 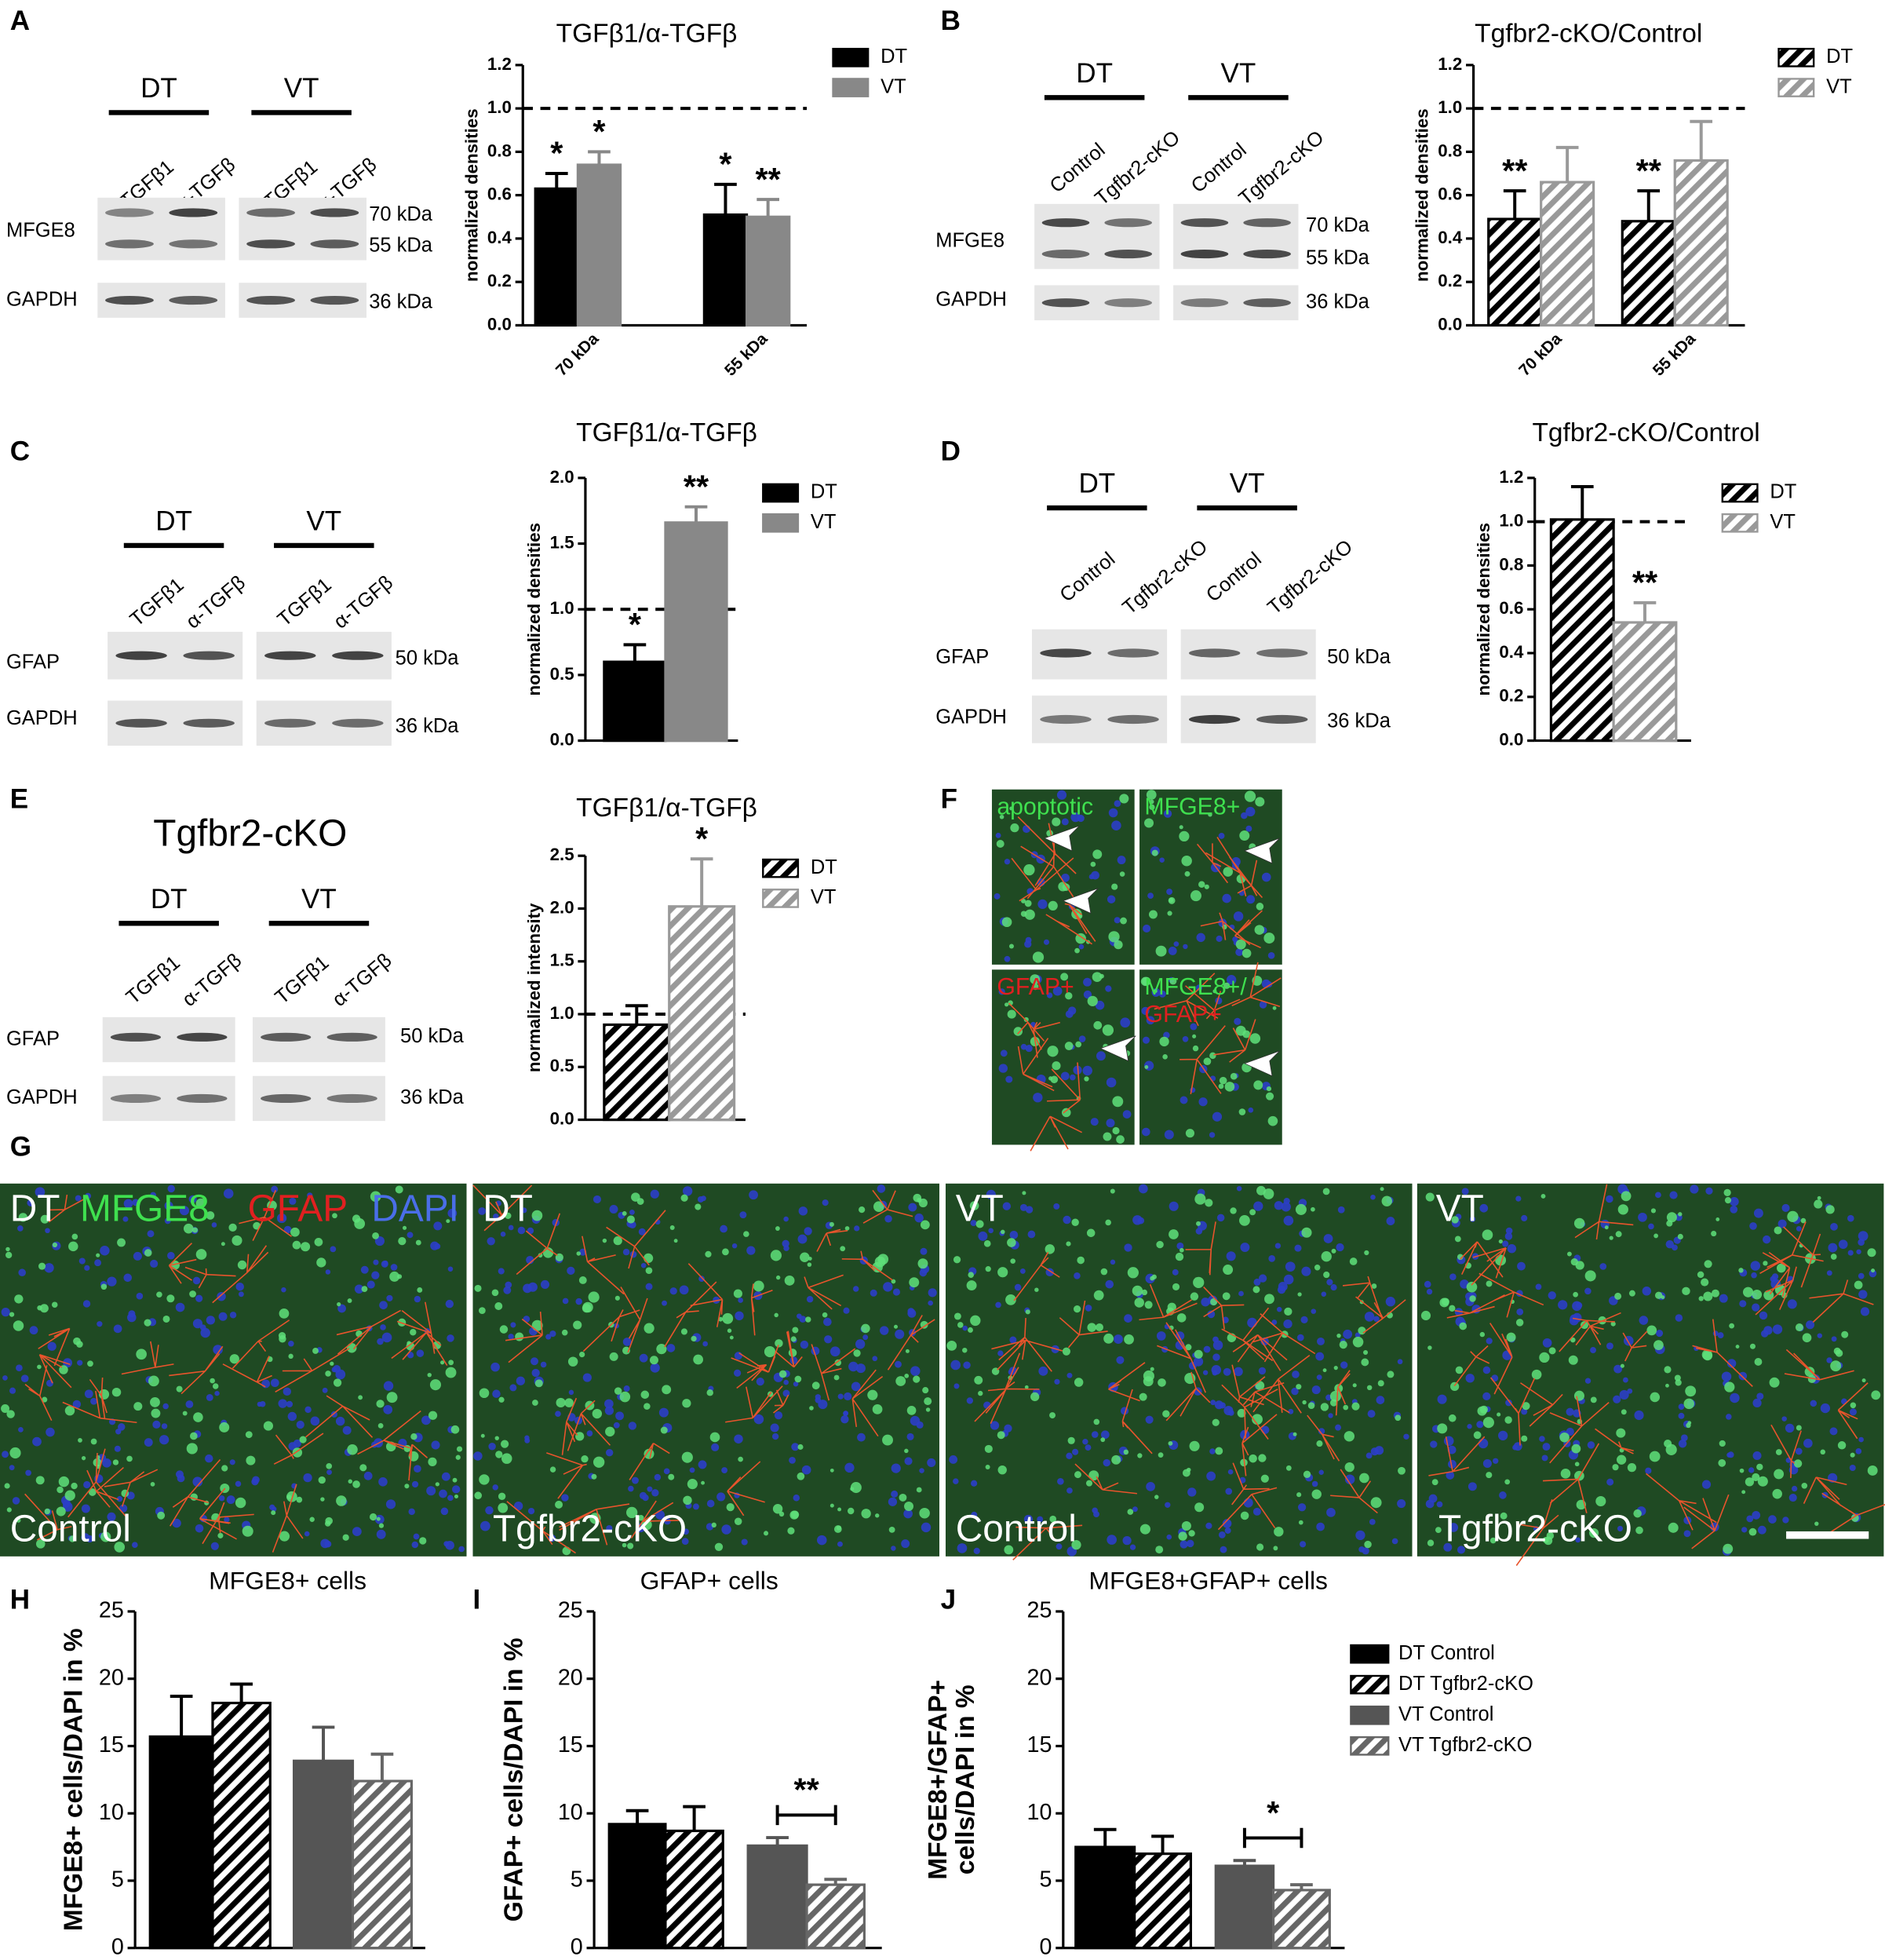 What do you see at coordinates (1540, 355) in the screenshot?
I see `x-tick-label: 70 kDa` at bounding box center [1540, 355].